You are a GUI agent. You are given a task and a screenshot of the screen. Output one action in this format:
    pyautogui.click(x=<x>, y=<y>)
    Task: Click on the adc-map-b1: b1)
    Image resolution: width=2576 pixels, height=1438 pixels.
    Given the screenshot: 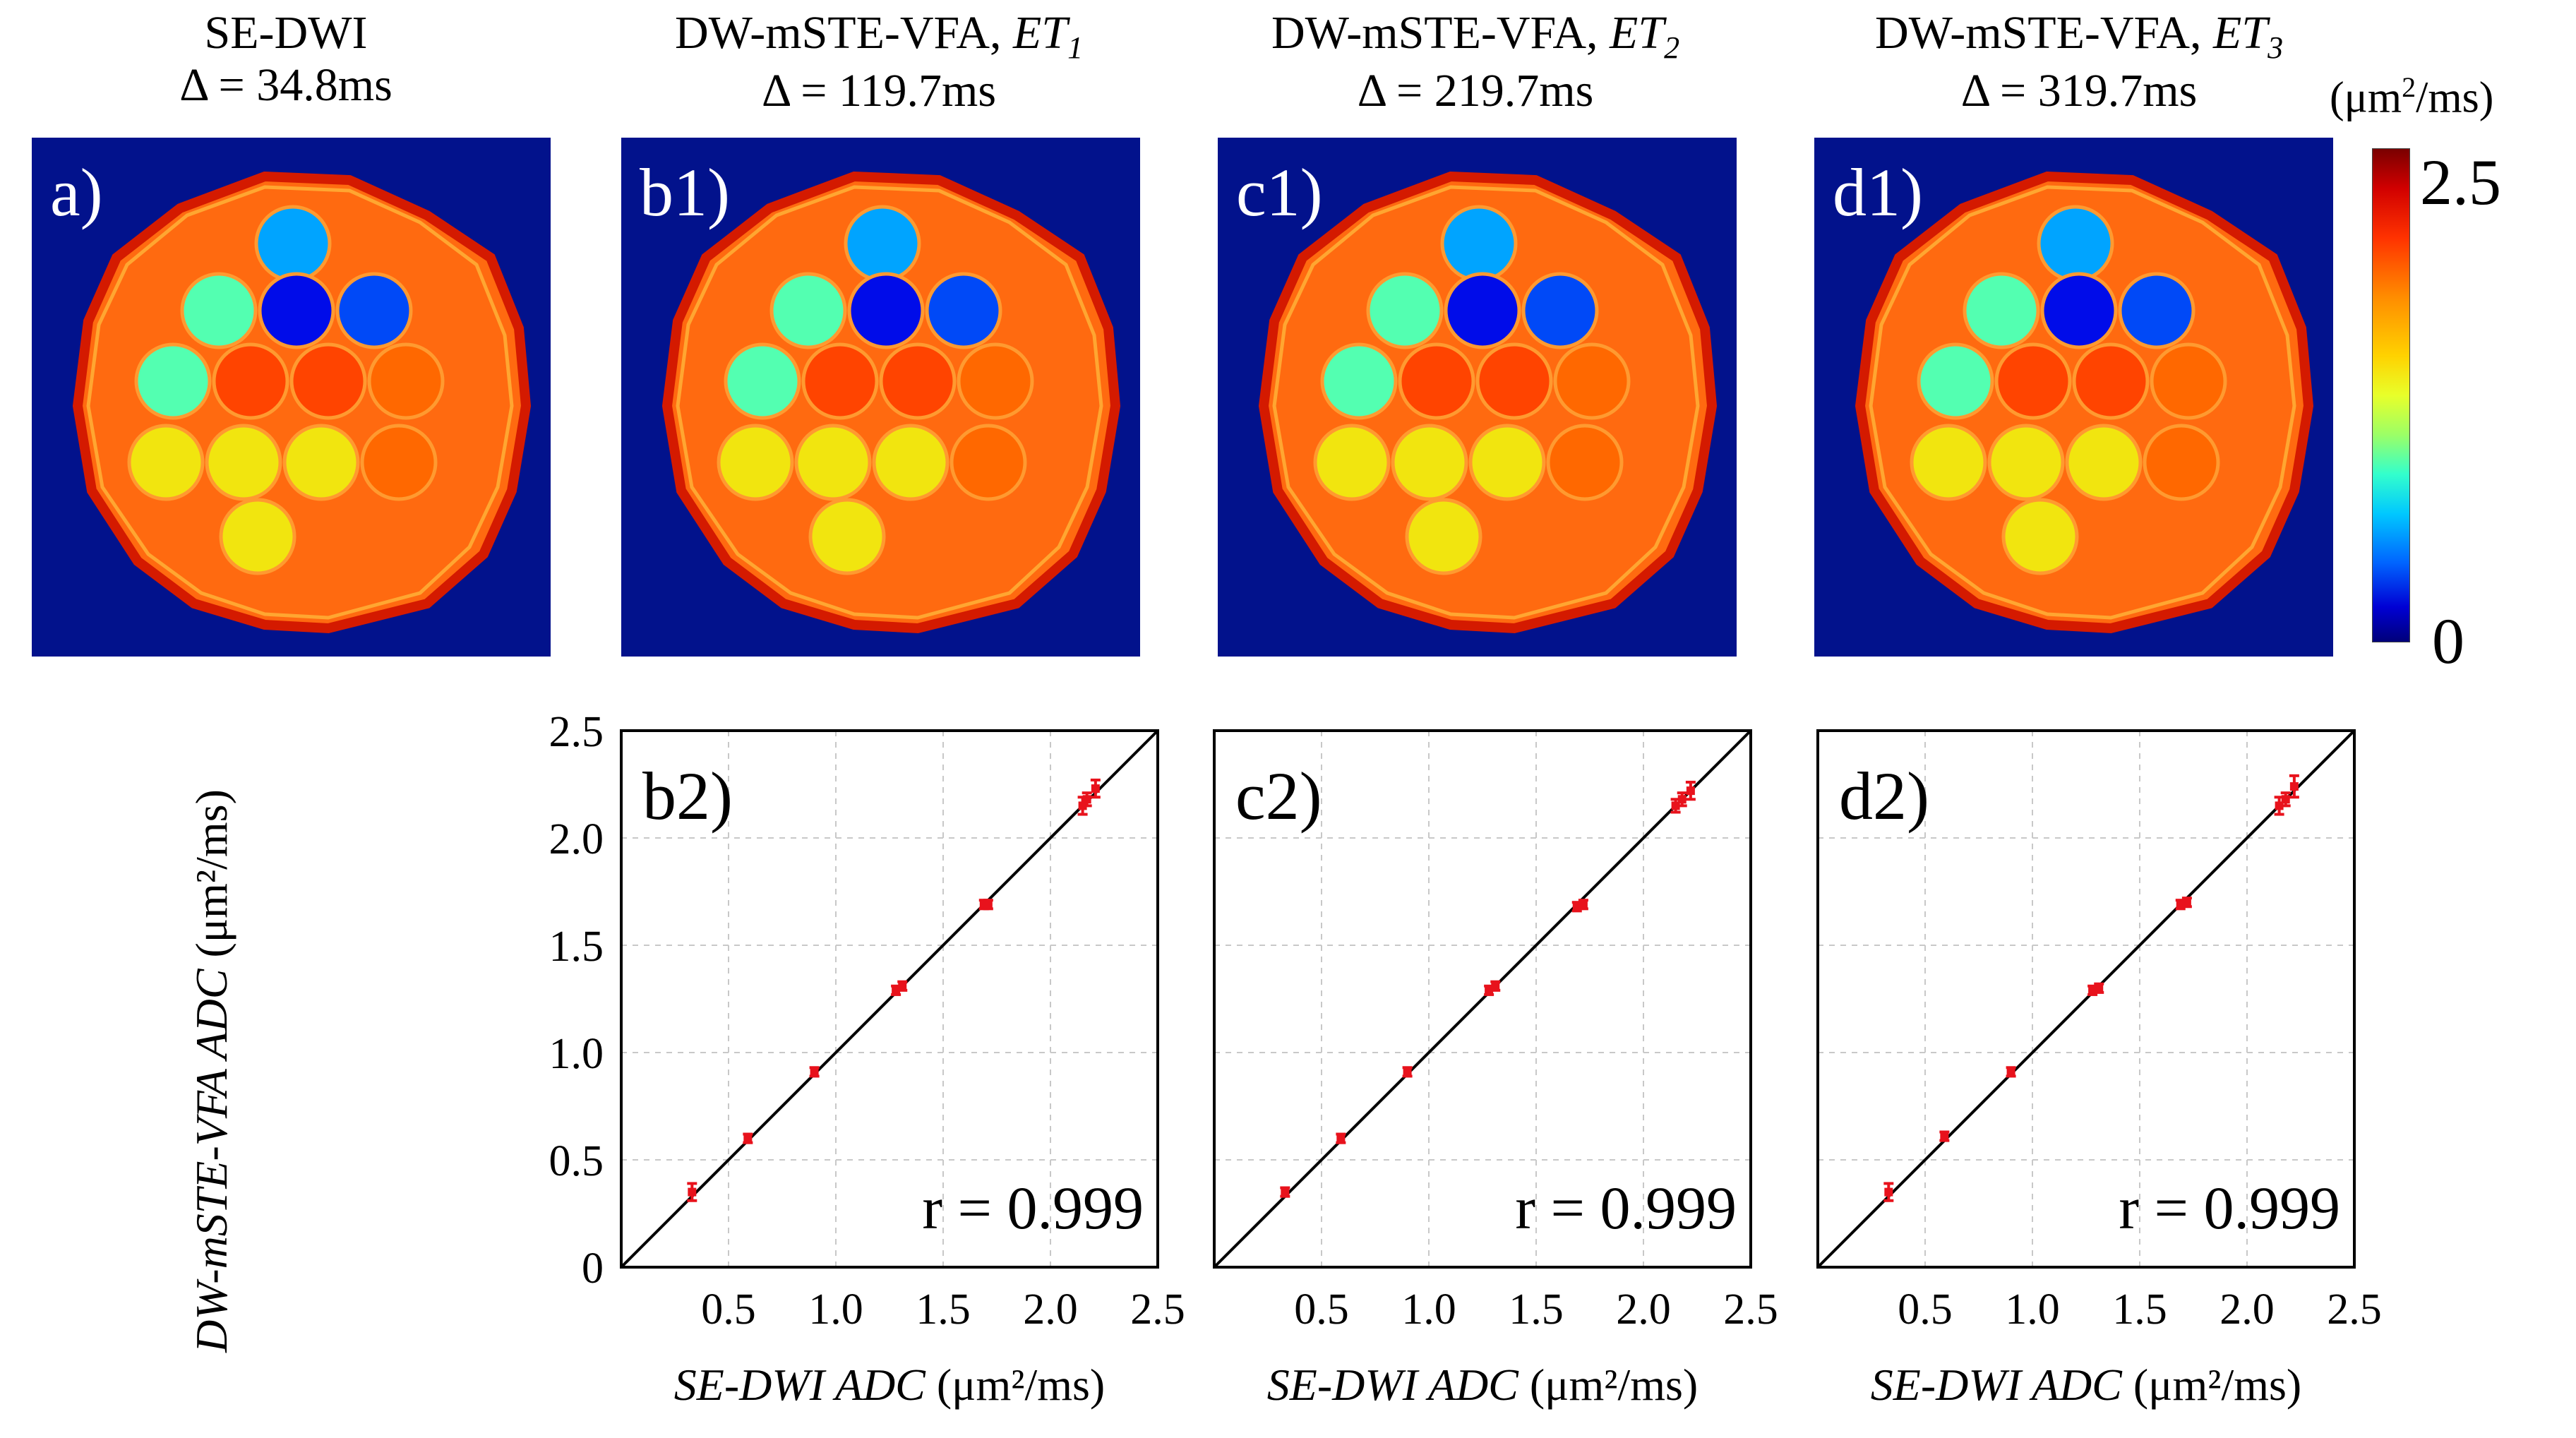 What is the action you would take?
    pyautogui.click(x=880, y=398)
    